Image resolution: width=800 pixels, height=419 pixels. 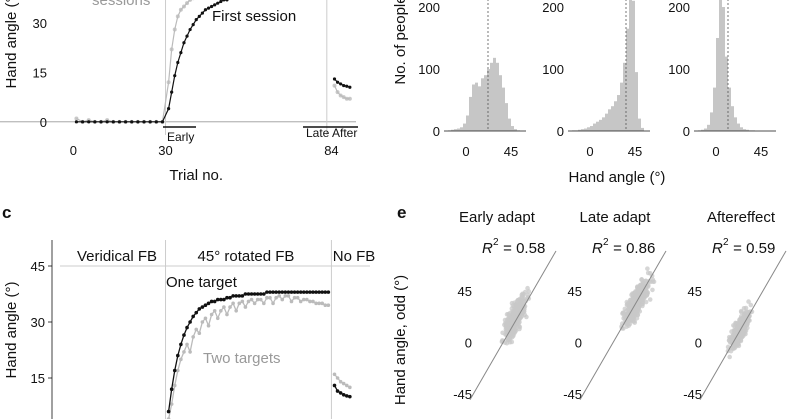 I want to click on panel-letter-e: e, so click(x=401, y=212).